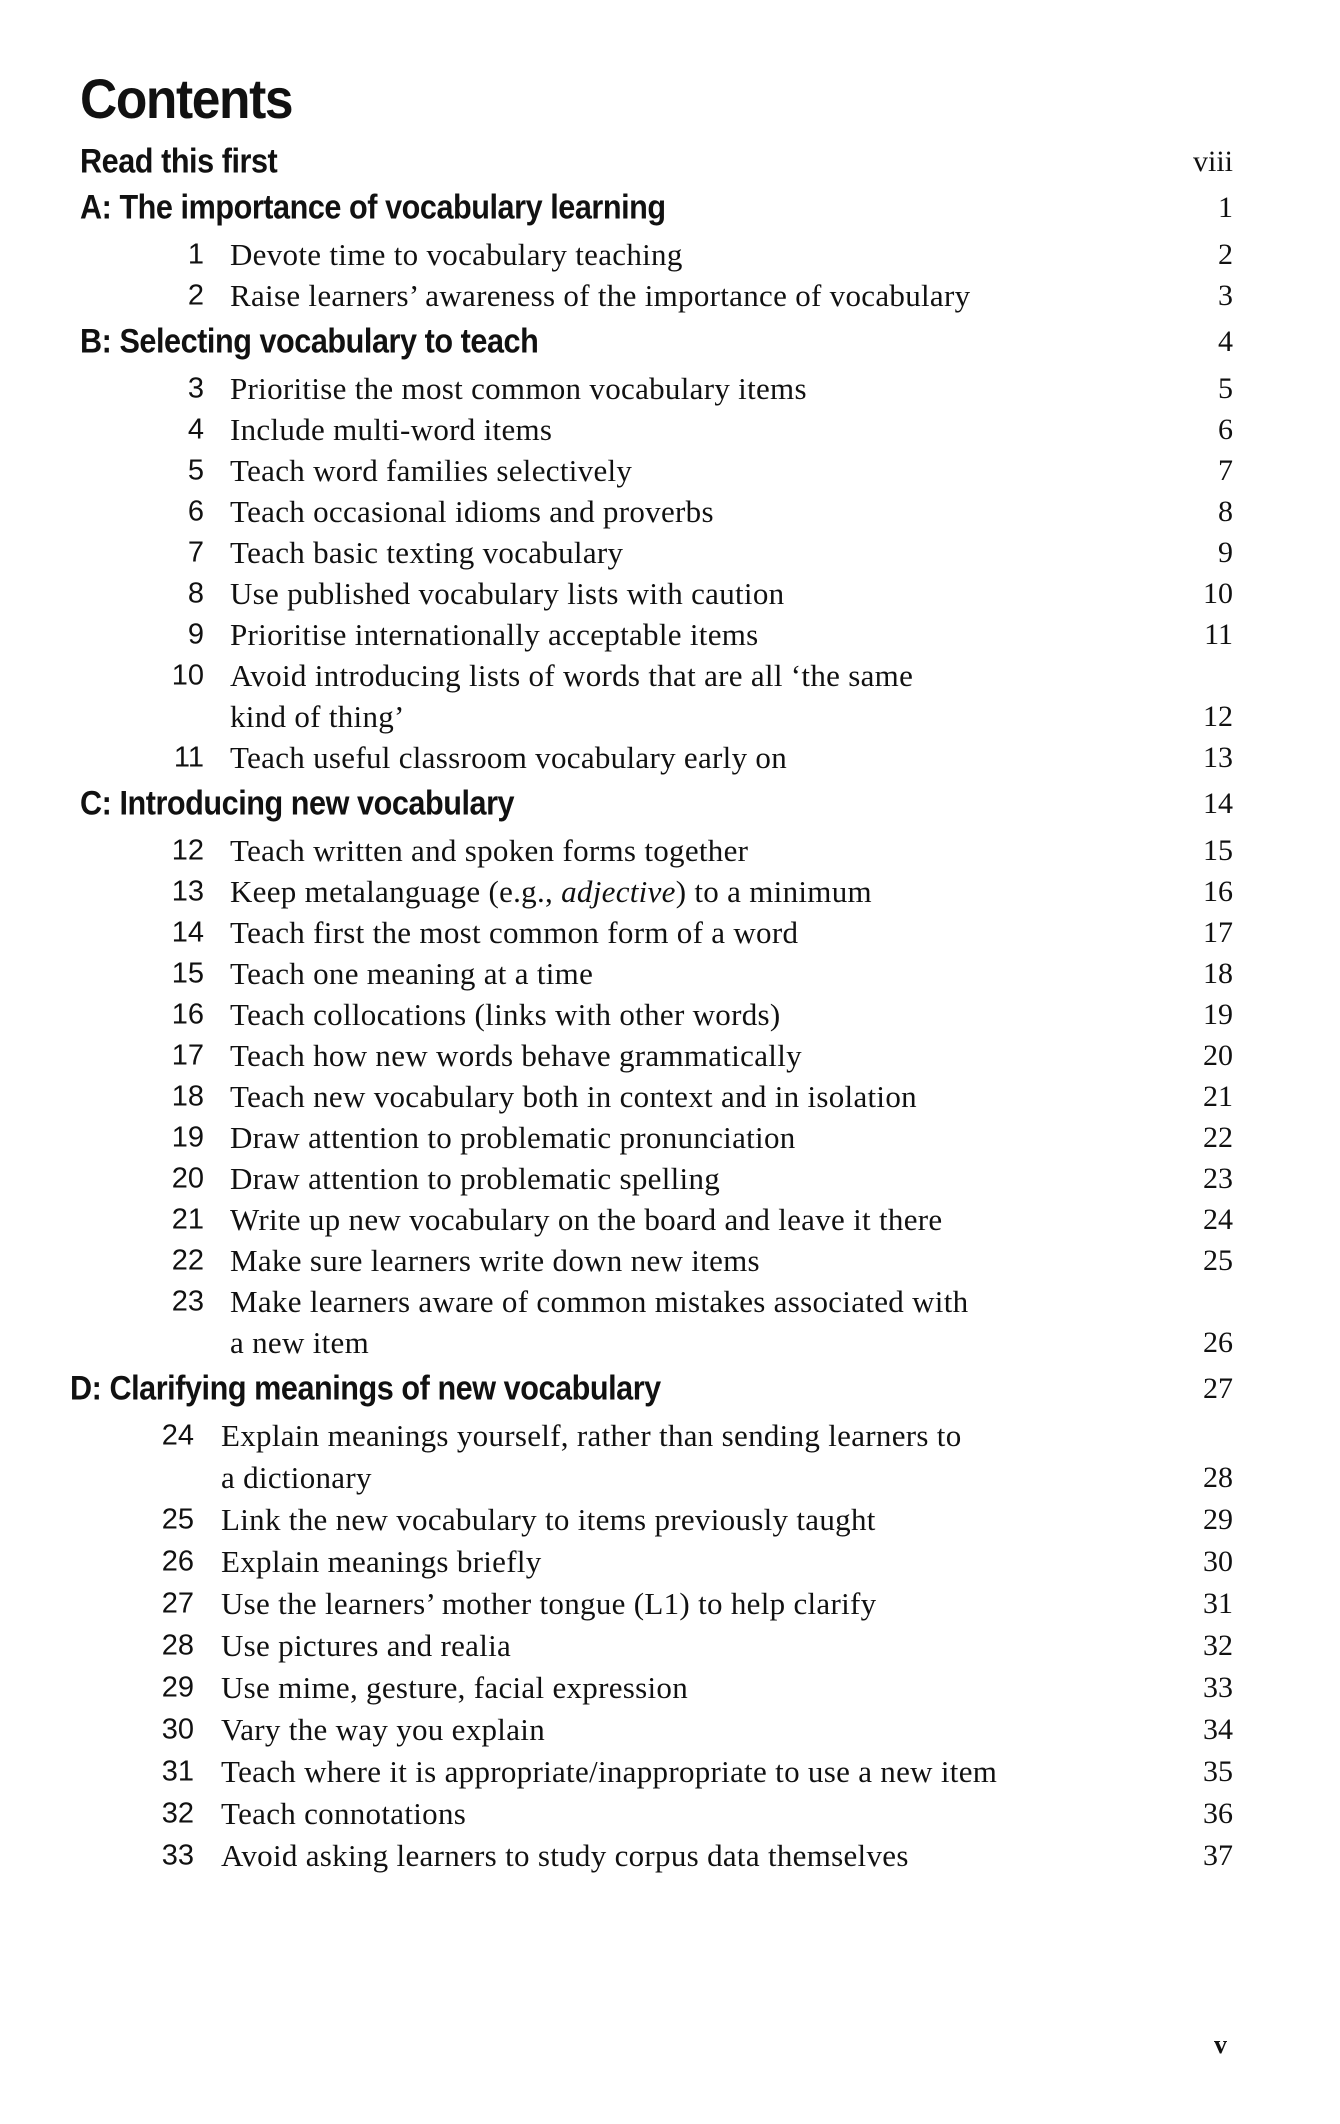  What do you see at coordinates (177, 1645) in the screenshot?
I see `entry-number: 28` at bounding box center [177, 1645].